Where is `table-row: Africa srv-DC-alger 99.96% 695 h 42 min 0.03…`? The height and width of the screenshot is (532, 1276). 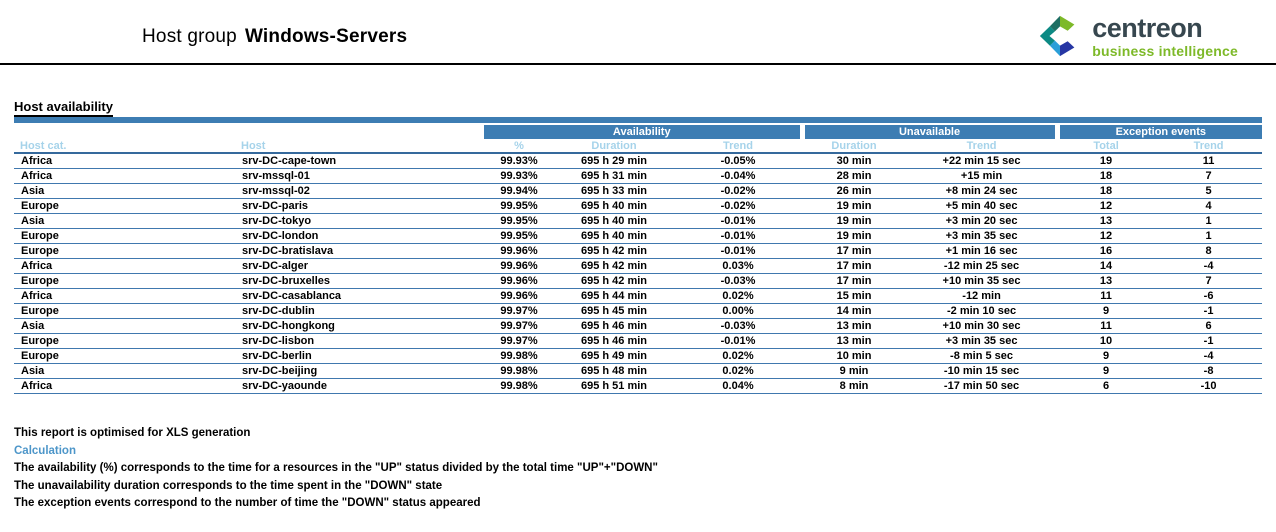
table-row: Africa srv-DC-alger 99.96% 695 h 42 min 0.03… is located at coordinates (638, 266).